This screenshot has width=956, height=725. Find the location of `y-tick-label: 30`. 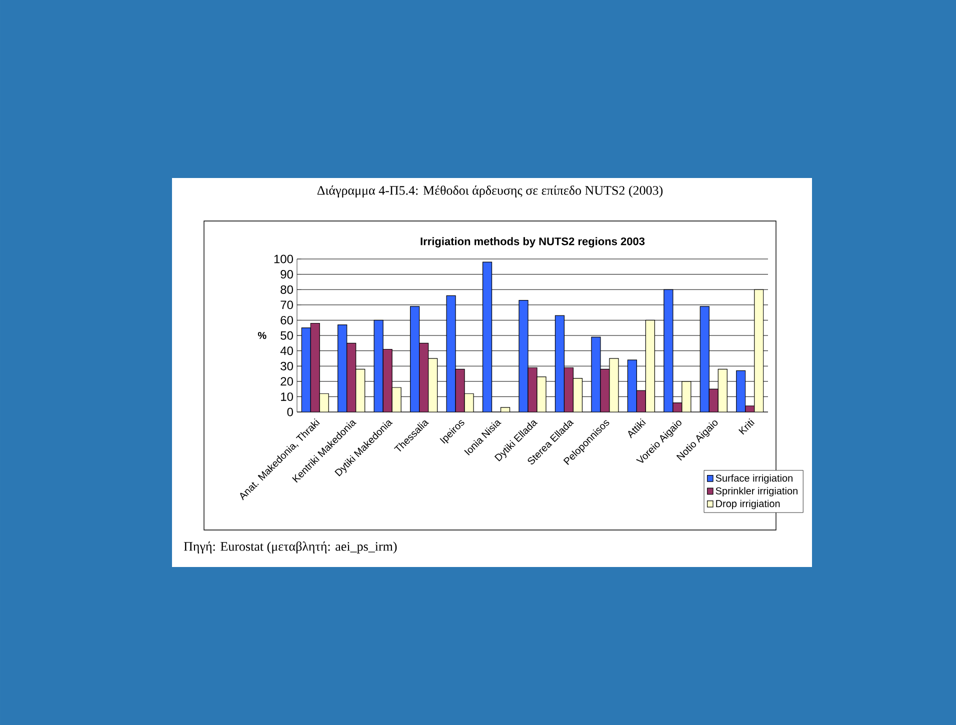

y-tick-label: 30 is located at coordinates (287, 366).